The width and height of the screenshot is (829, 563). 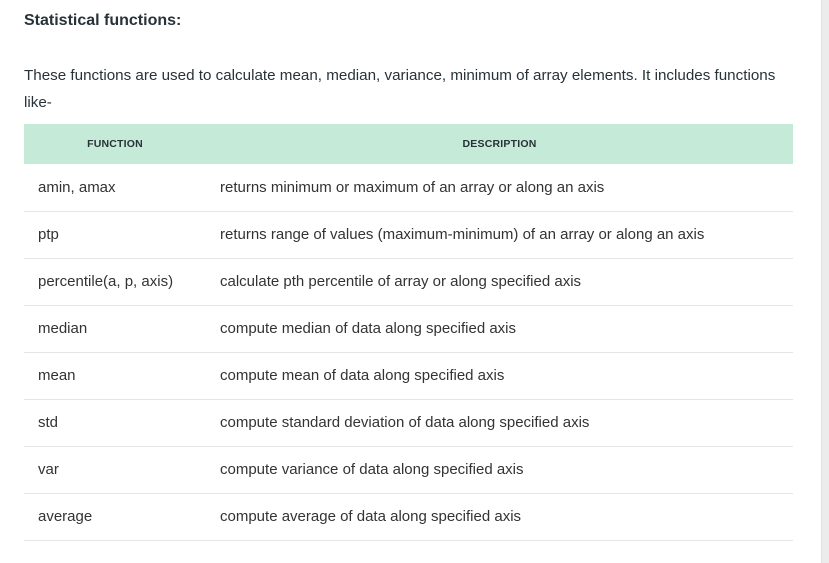 I want to click on table-header-row: FUNCTION DESCRIPTION, so click(x=408, y=144).